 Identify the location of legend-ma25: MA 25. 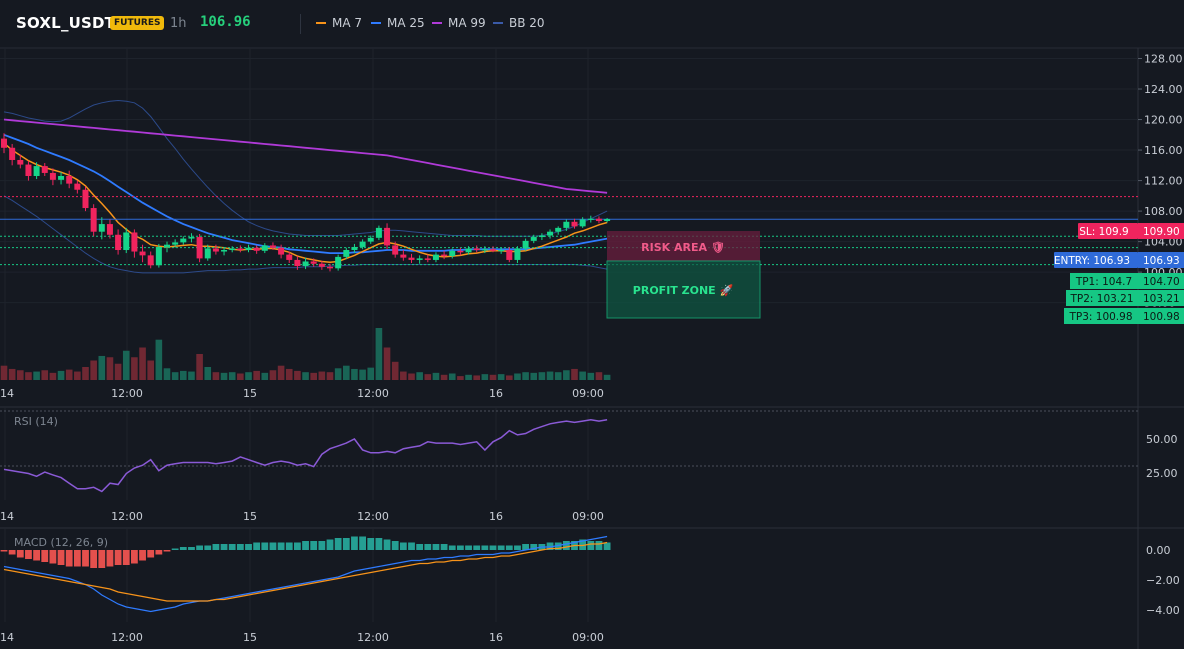
(398, 23).